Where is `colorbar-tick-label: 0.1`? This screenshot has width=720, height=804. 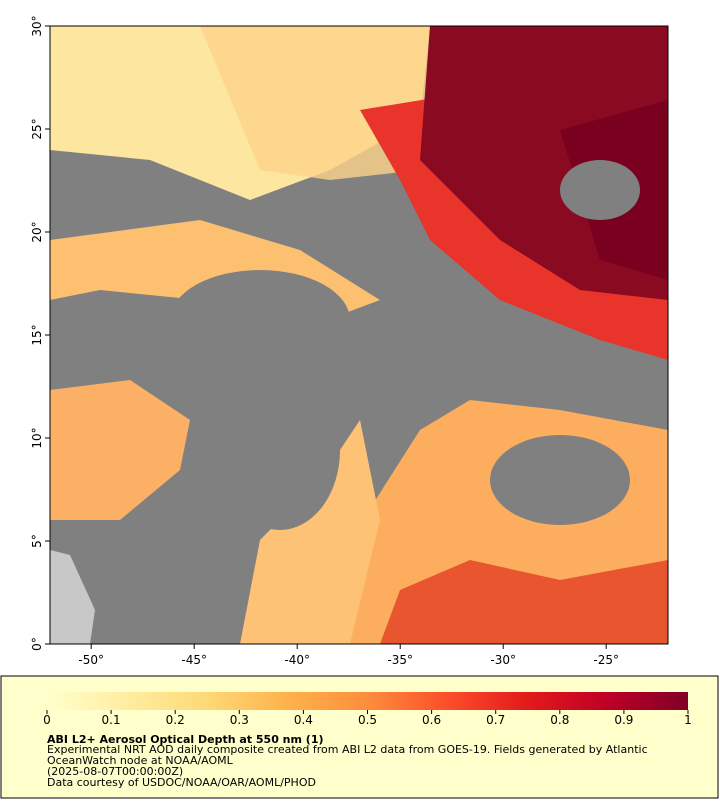 colorbar-tick-label: 0.1 is located at coordinates (111, 720).